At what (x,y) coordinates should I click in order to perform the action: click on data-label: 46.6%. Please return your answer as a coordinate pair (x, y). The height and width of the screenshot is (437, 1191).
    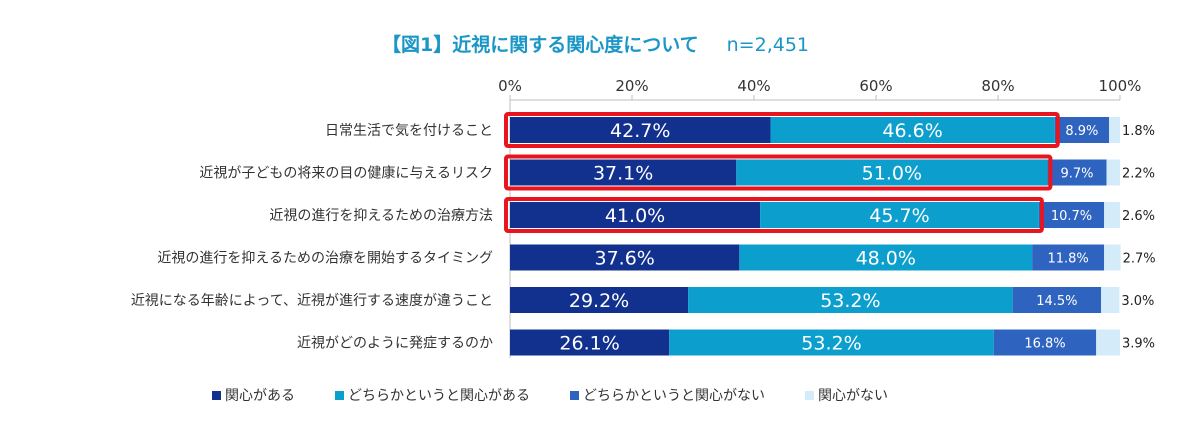
    Looking at the image, I should click on (912, 131).